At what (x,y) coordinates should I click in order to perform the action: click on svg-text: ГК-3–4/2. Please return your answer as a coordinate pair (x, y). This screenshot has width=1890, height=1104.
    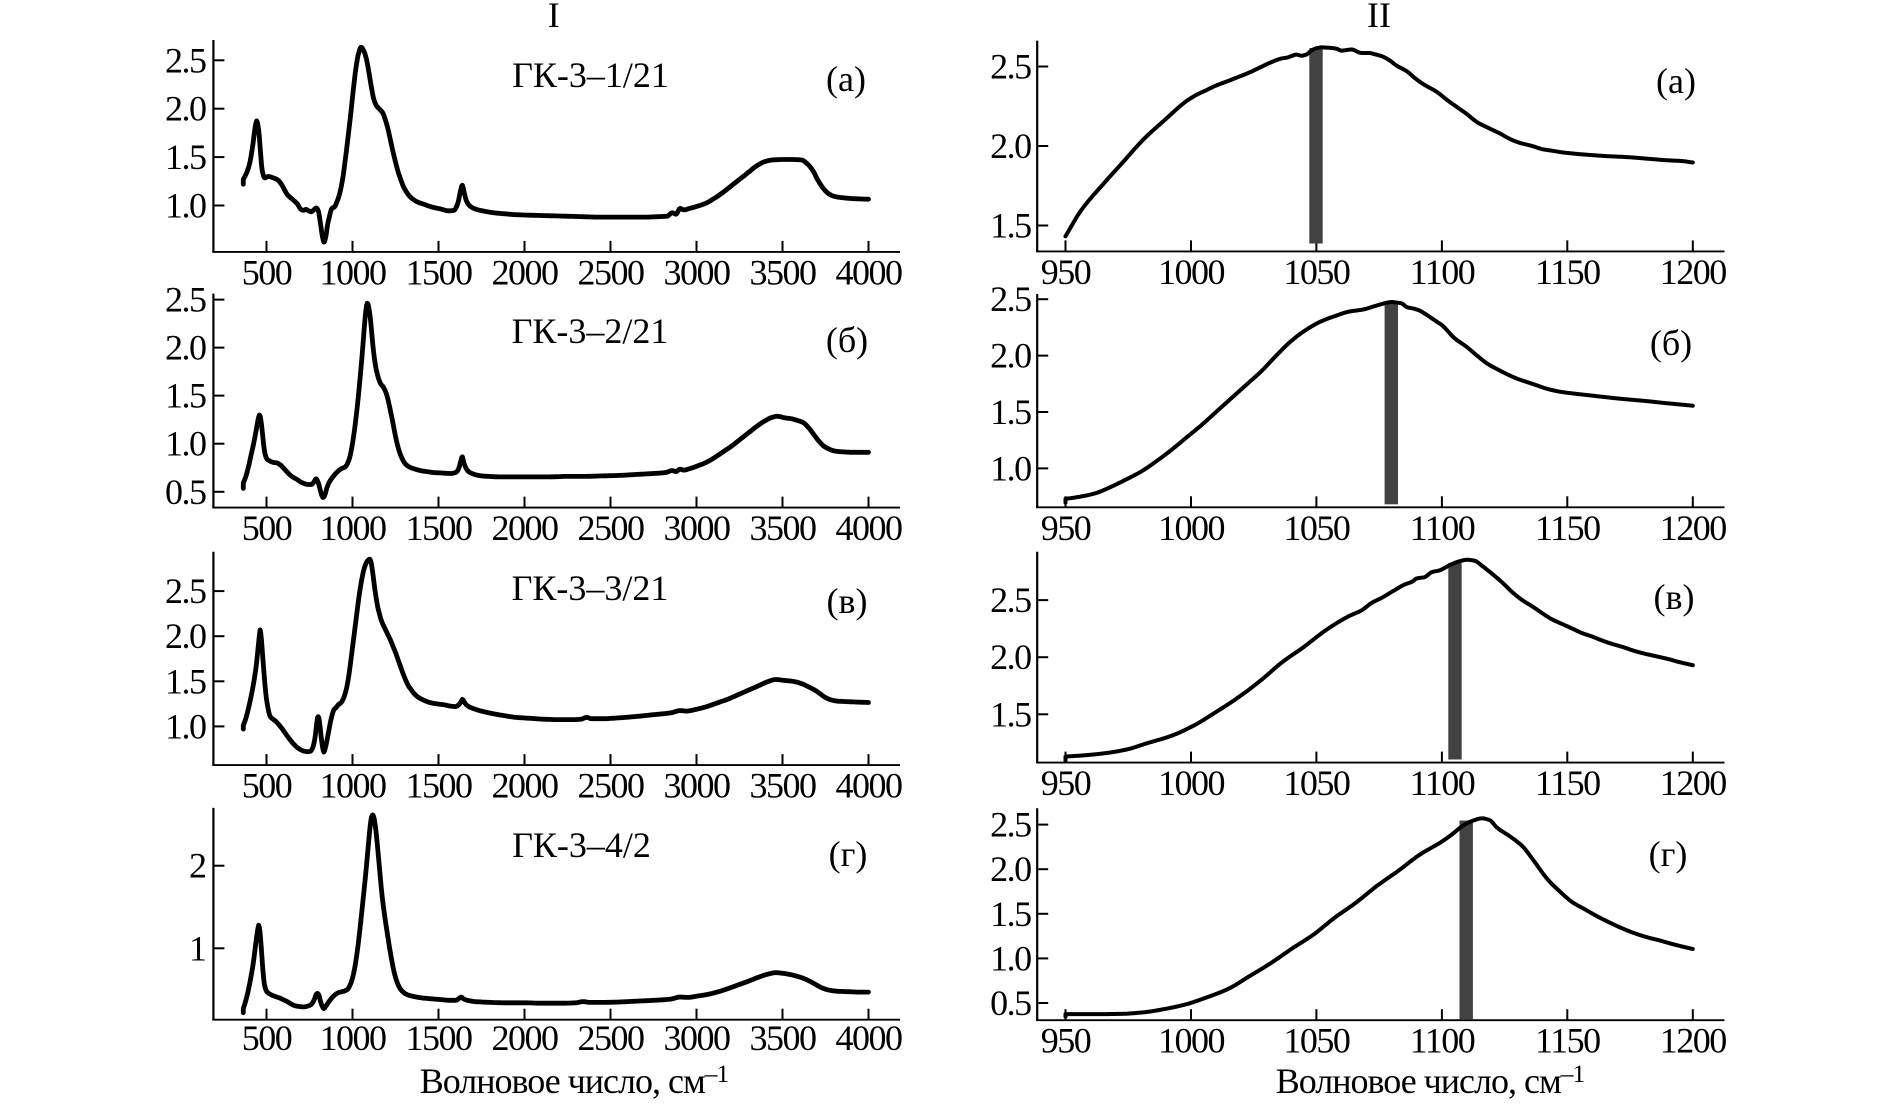
    Looking at the image, I should click on (581, 845).